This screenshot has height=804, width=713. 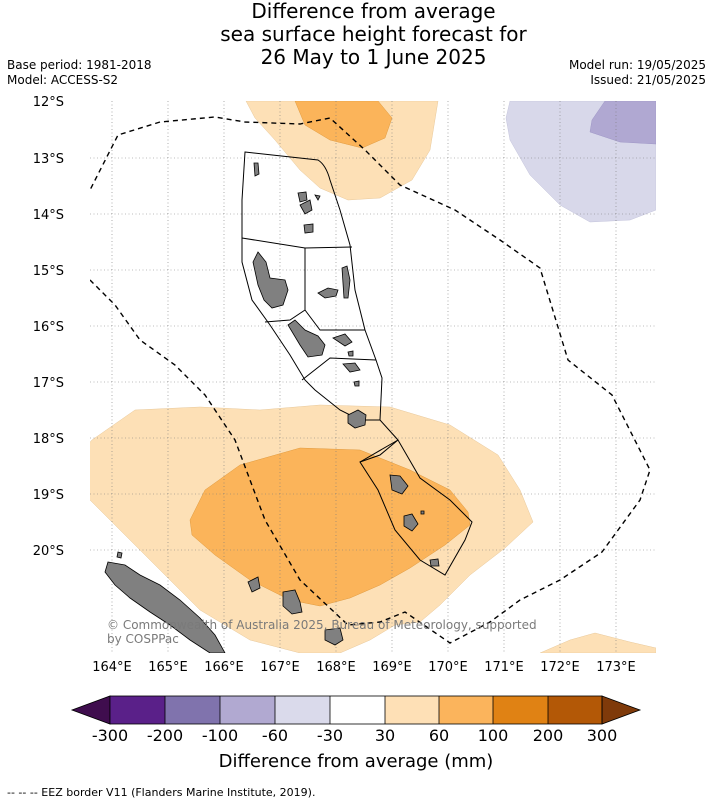 I want to click on colorbar-dividers, so click(x=356, y=710).